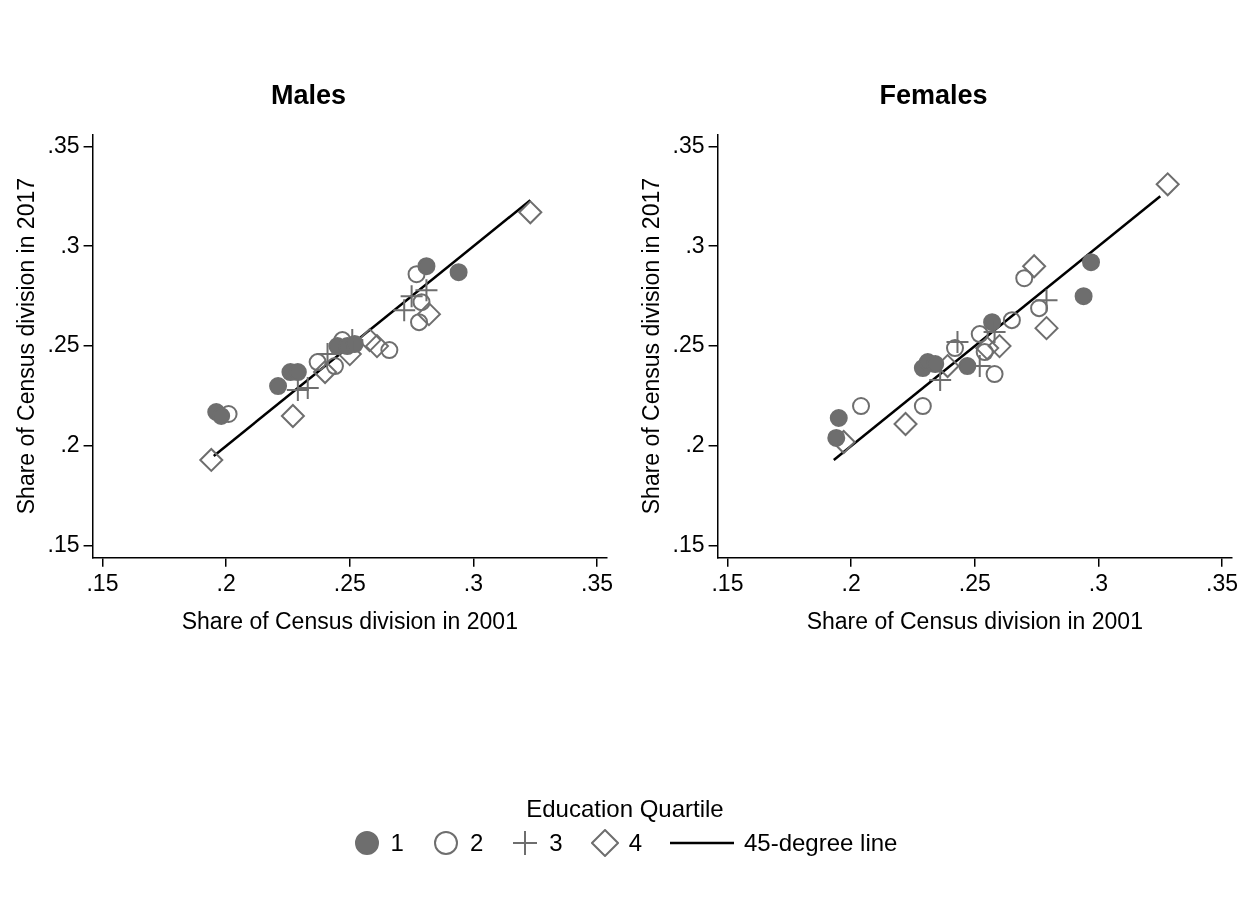 Image resolution: width=1250 pixels, height=909 pixels. What do you see at coordinates (476, 843) in the screenshot?
I see `legend-label: 2` at bounding box center [476, 843].